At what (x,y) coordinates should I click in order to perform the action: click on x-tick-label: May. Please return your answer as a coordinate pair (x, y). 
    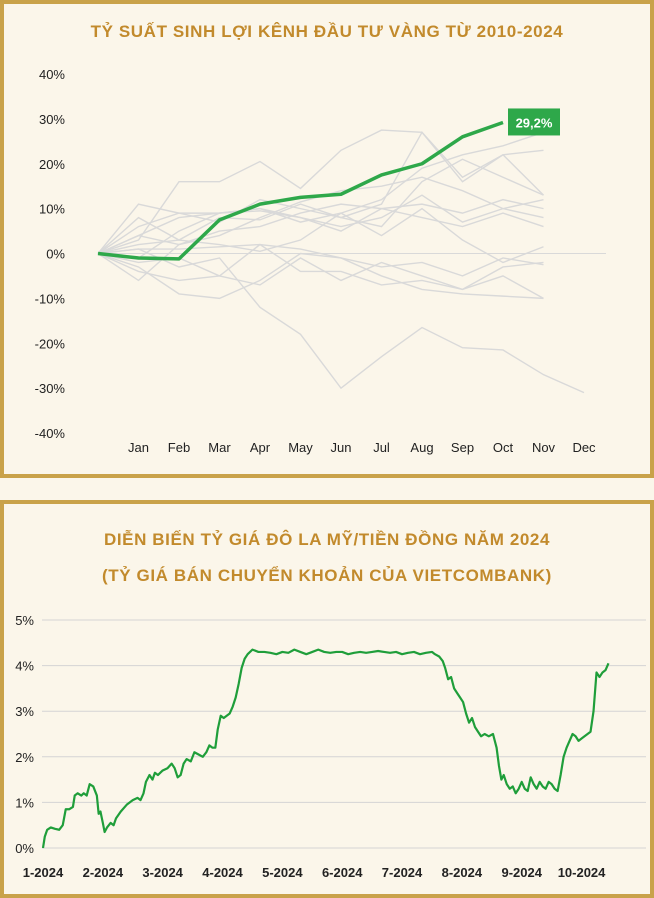
    Looking at the image, I should click on (300, 447).